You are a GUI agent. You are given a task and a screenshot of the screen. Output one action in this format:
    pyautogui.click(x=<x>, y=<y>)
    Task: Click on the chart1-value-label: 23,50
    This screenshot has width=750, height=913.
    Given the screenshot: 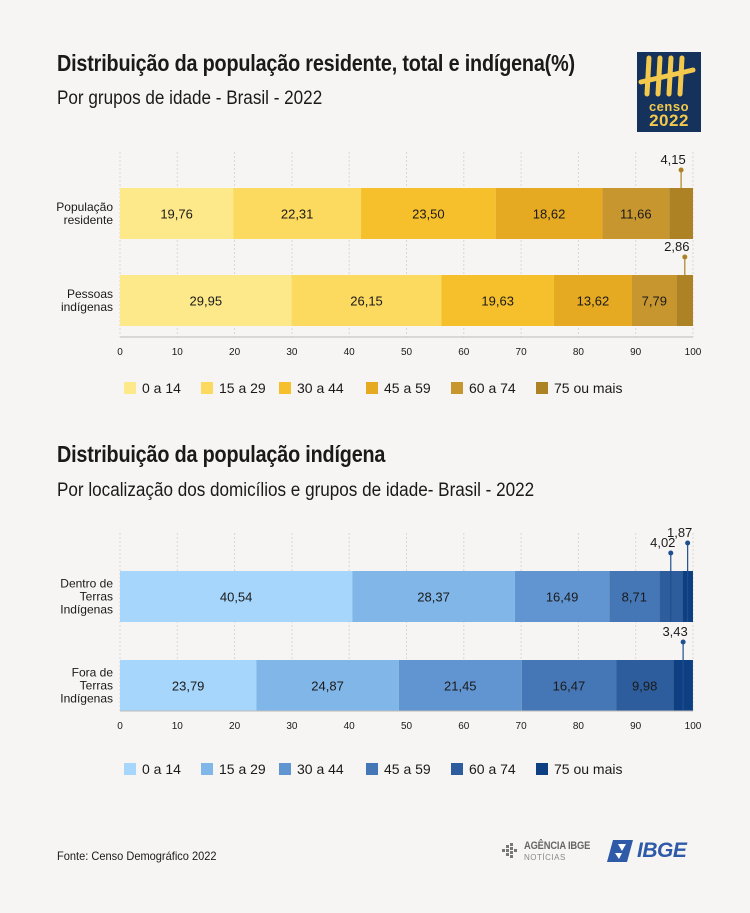 What is the action you would take?
    pyautogui.click(x=428, y=214)
    